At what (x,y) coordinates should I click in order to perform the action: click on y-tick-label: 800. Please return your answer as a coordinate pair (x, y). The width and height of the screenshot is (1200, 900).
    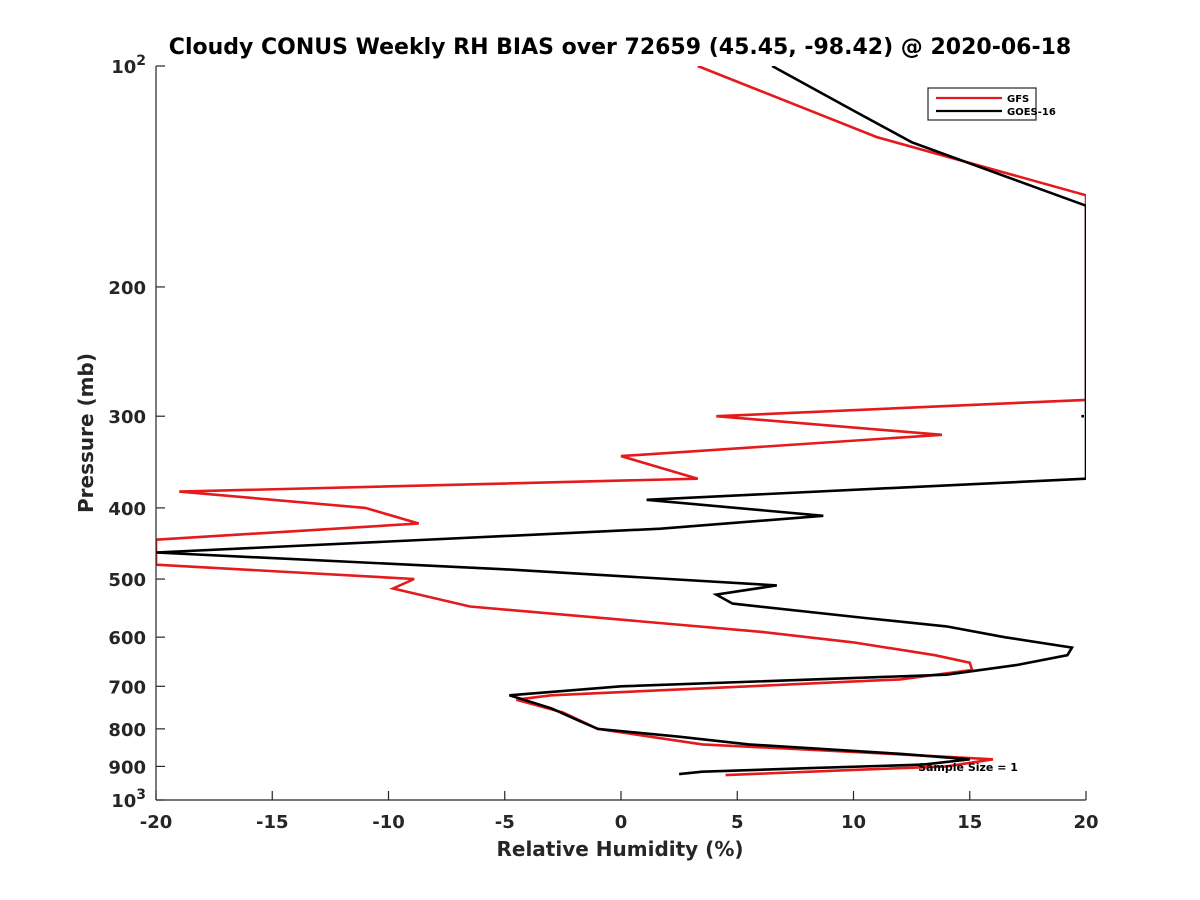
    Looking at the image, I should click on (127, 730).